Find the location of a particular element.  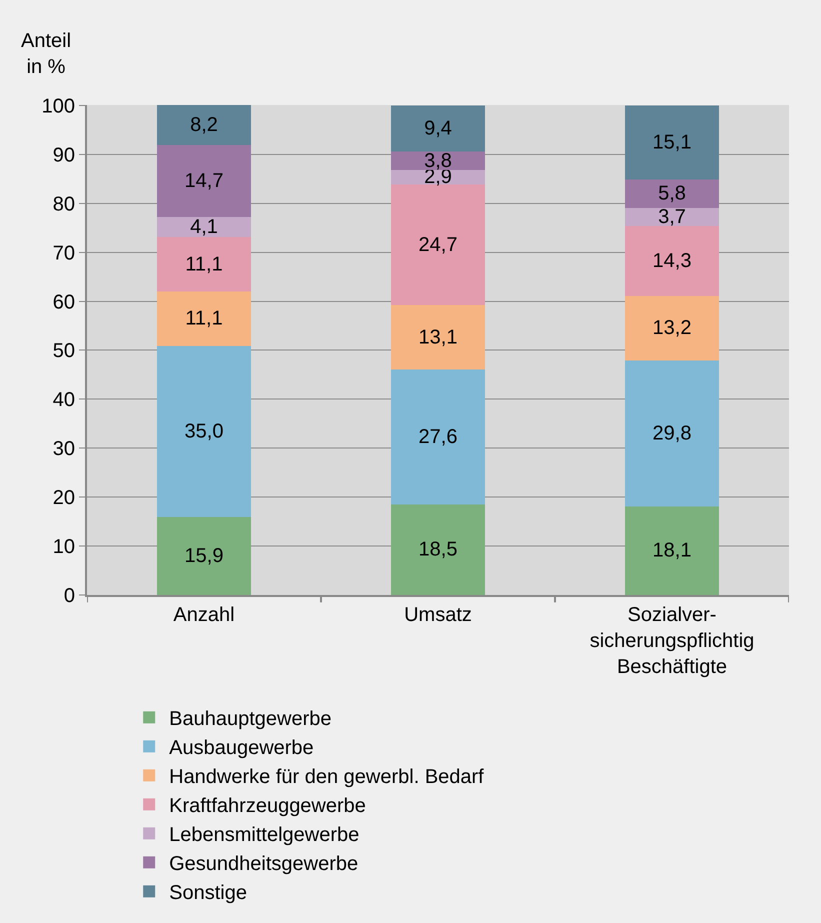

data-label: 24,7 is located at coordinates (438, 245).